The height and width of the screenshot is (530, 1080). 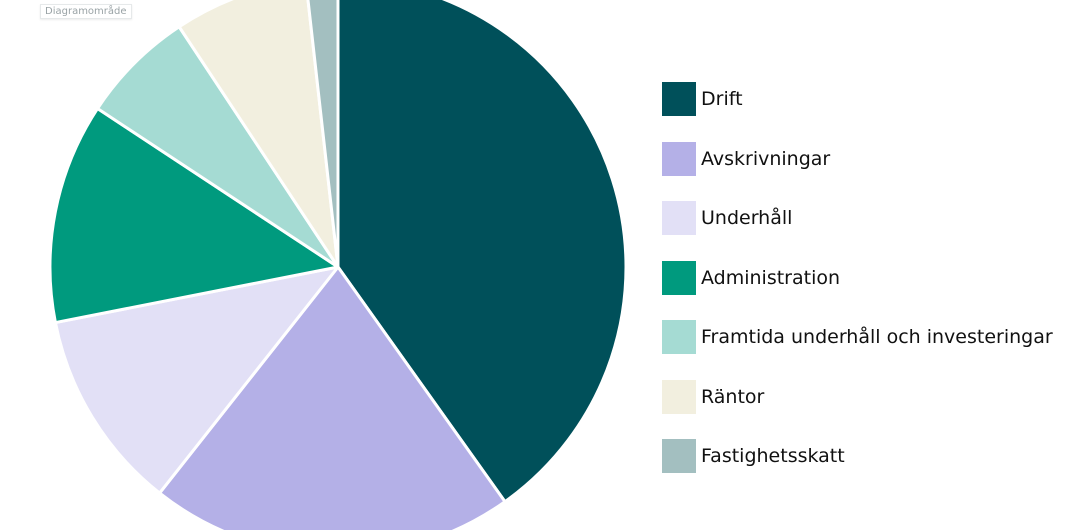 I want to click on legend-item-5: Räntor, so click(x=857, y=396).